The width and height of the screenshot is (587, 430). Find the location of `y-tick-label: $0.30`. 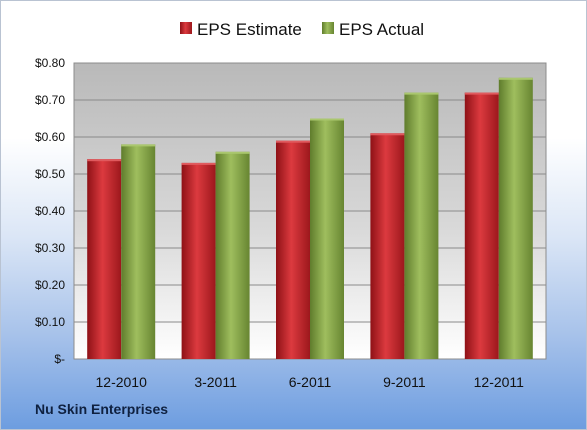

y-tick-label: $0.30 is located at coordinates (50, 248).